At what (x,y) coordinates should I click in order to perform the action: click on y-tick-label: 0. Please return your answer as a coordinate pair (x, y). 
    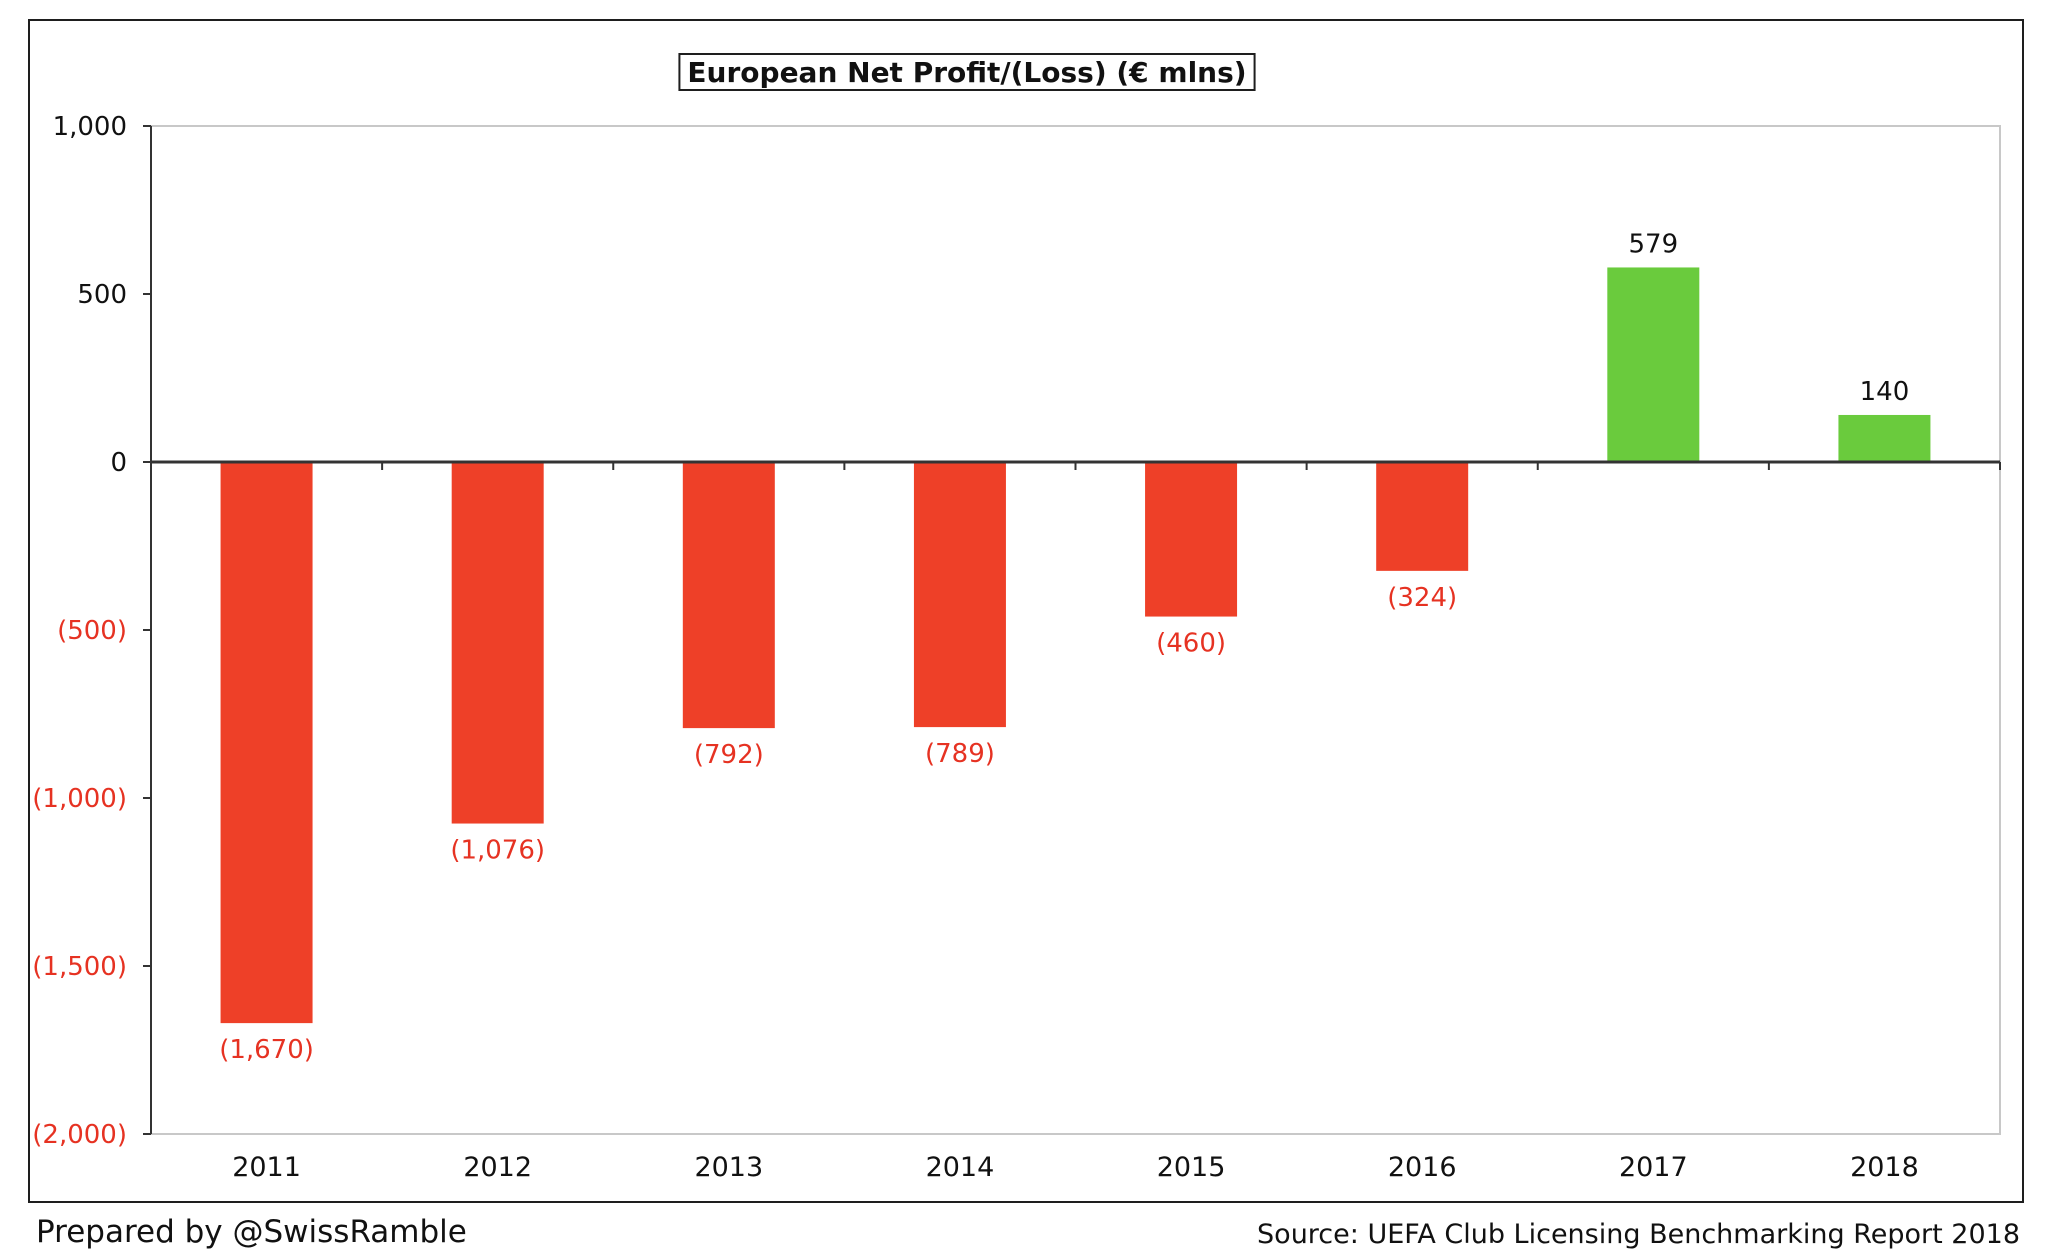
    Looking at the image, I should click on (118, 463).